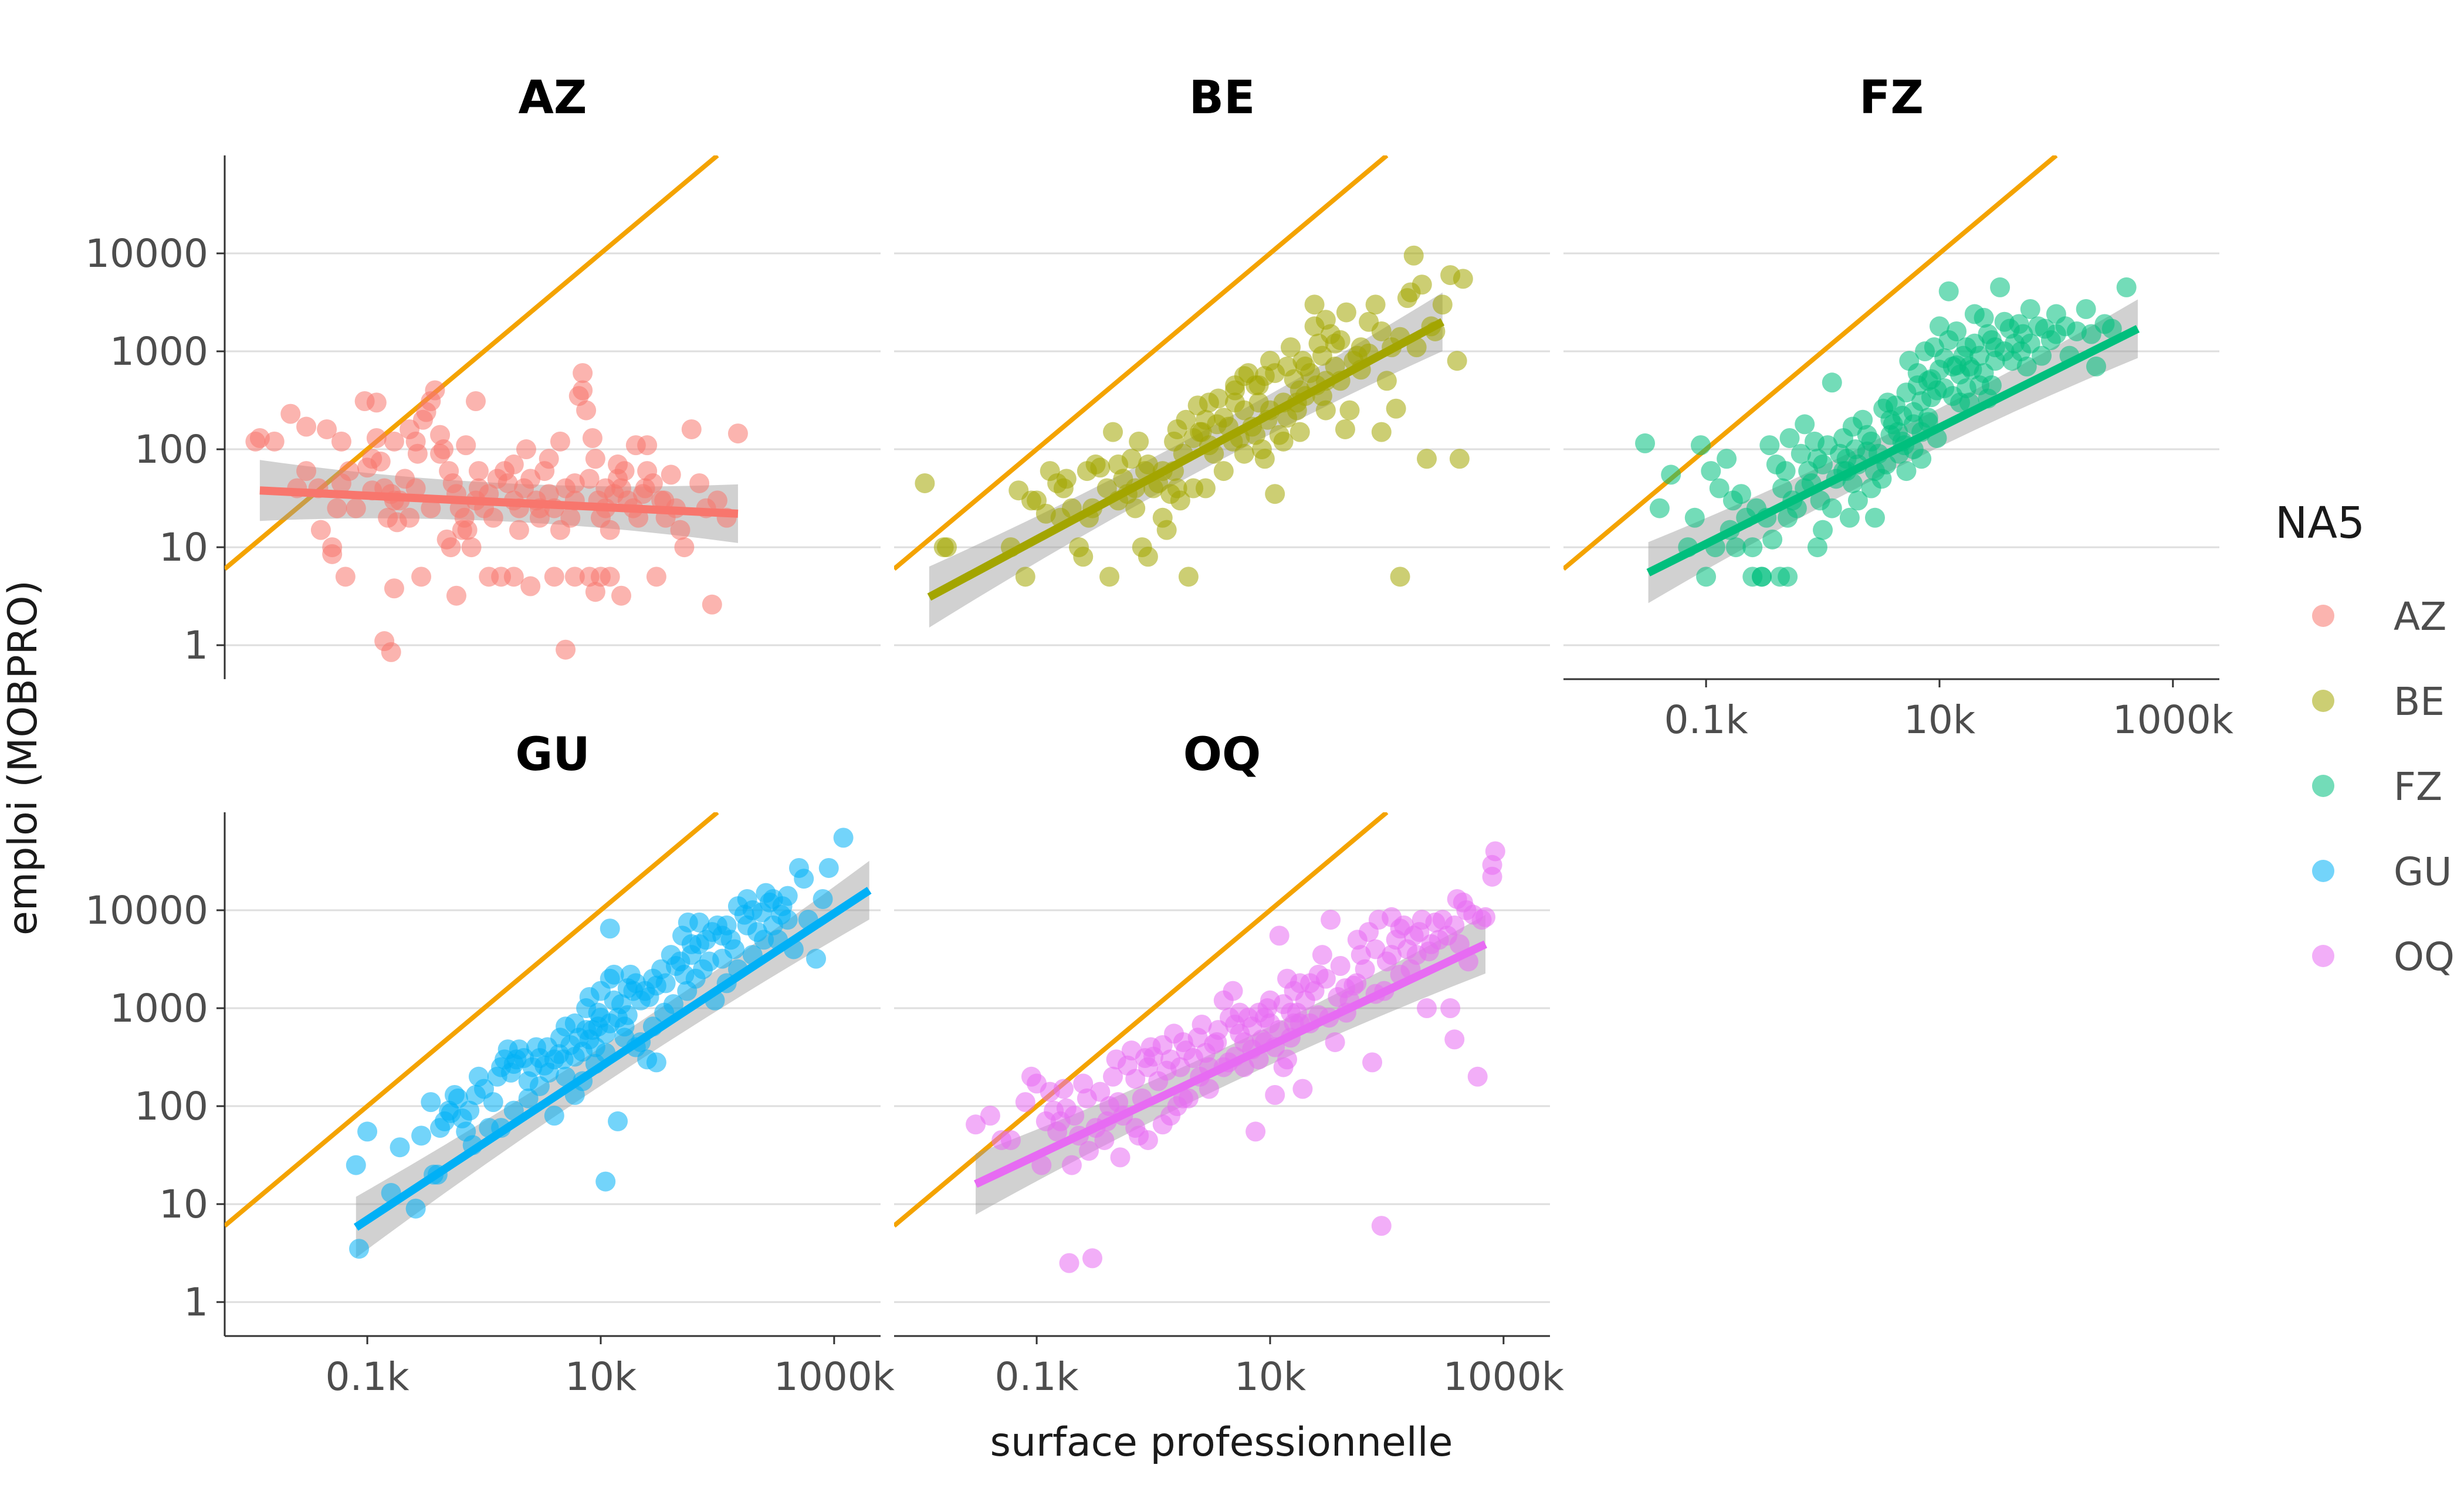 The height and width of the screenshot is (1502, 2464). Describe the element at coordinates (1892, 98) in the screenshot. I see `panel-title: FZ` at that location.